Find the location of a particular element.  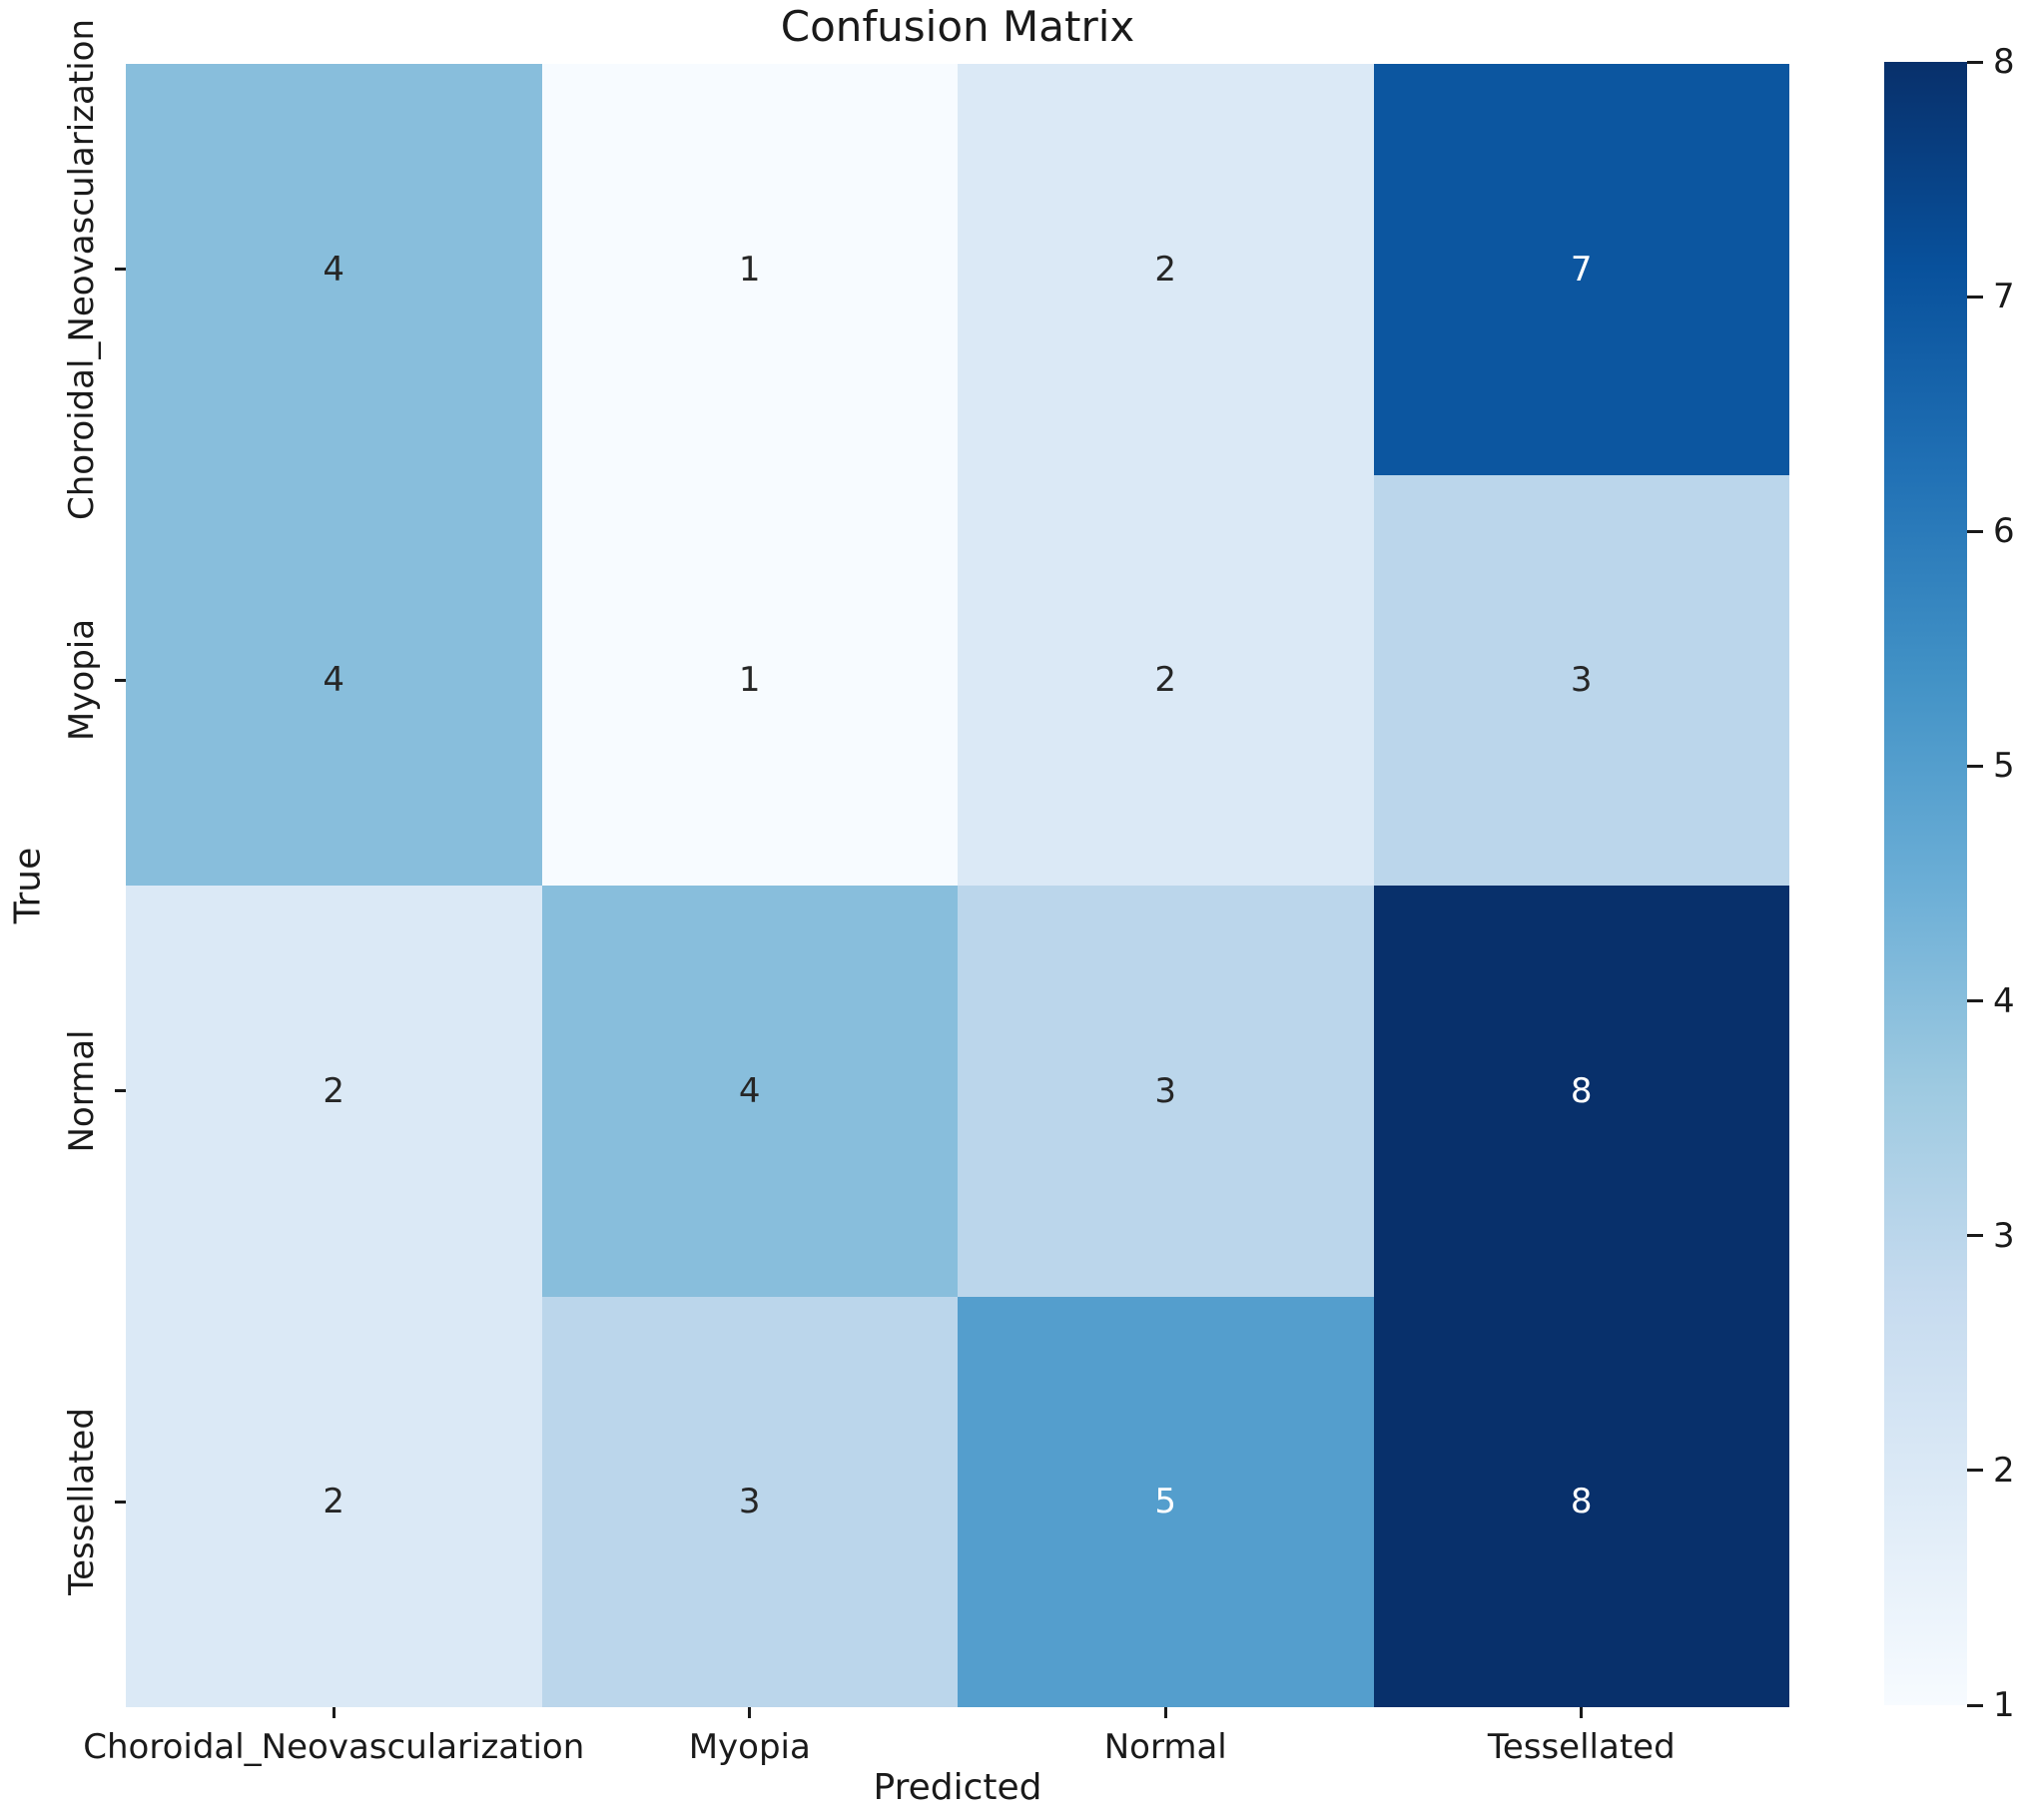

y-tick-label: Myopia is located at coordinates (82, 680).